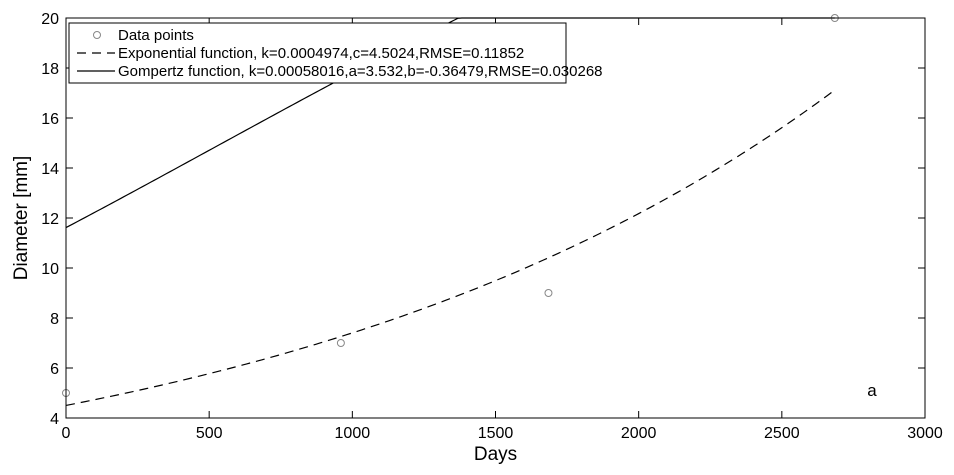  What do you see at coordinates (54, 419) in the screenshot?
I see `y-tick-label: 4` at bounding box center [54, 419].